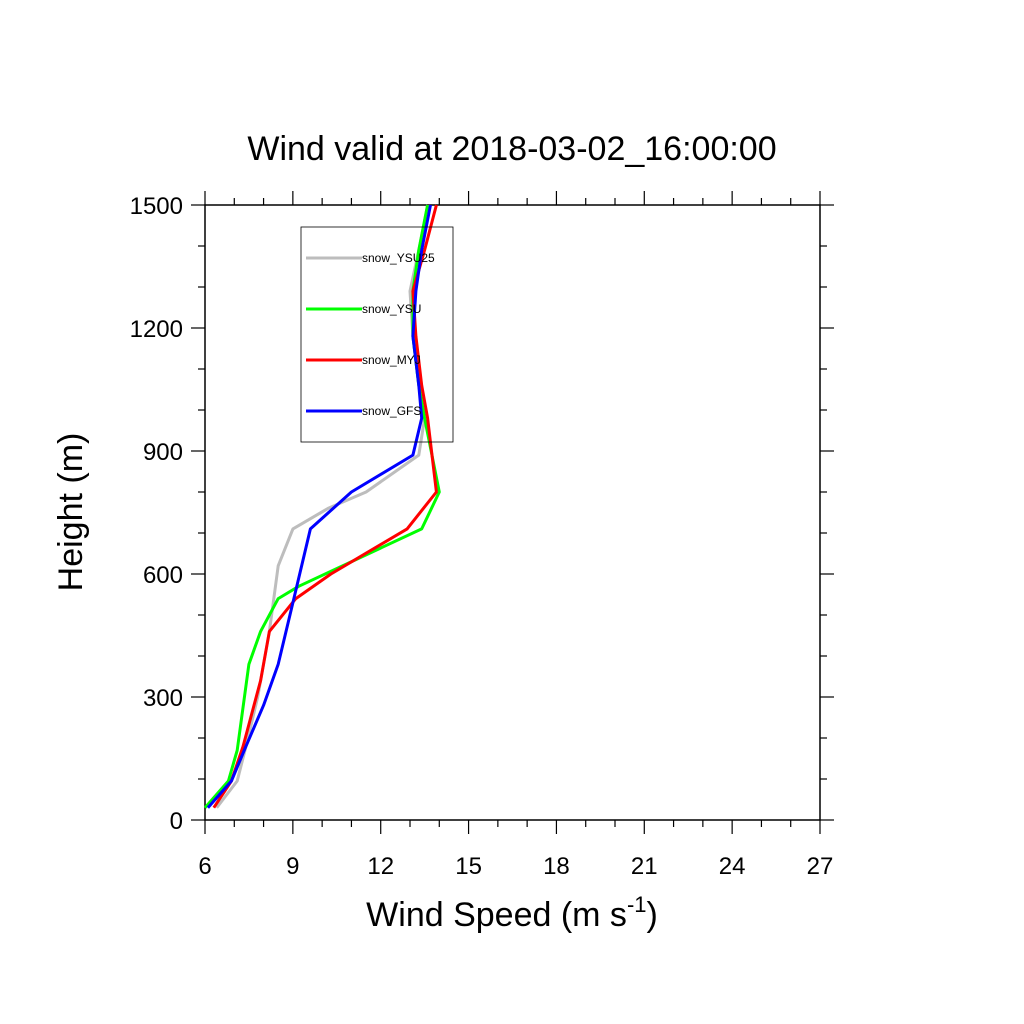  I want to click on legend-label: snow_GFS, so click(391, 411).